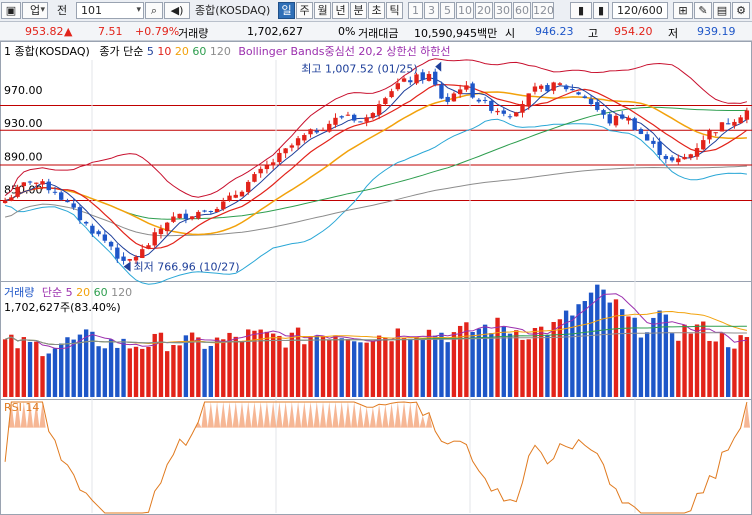 Image resolution: width=752 pixels, height=515 pixels. Describe the element at coordinates (177, 10) in the screenshot. I see `sound-icon: ◀)` at that location.